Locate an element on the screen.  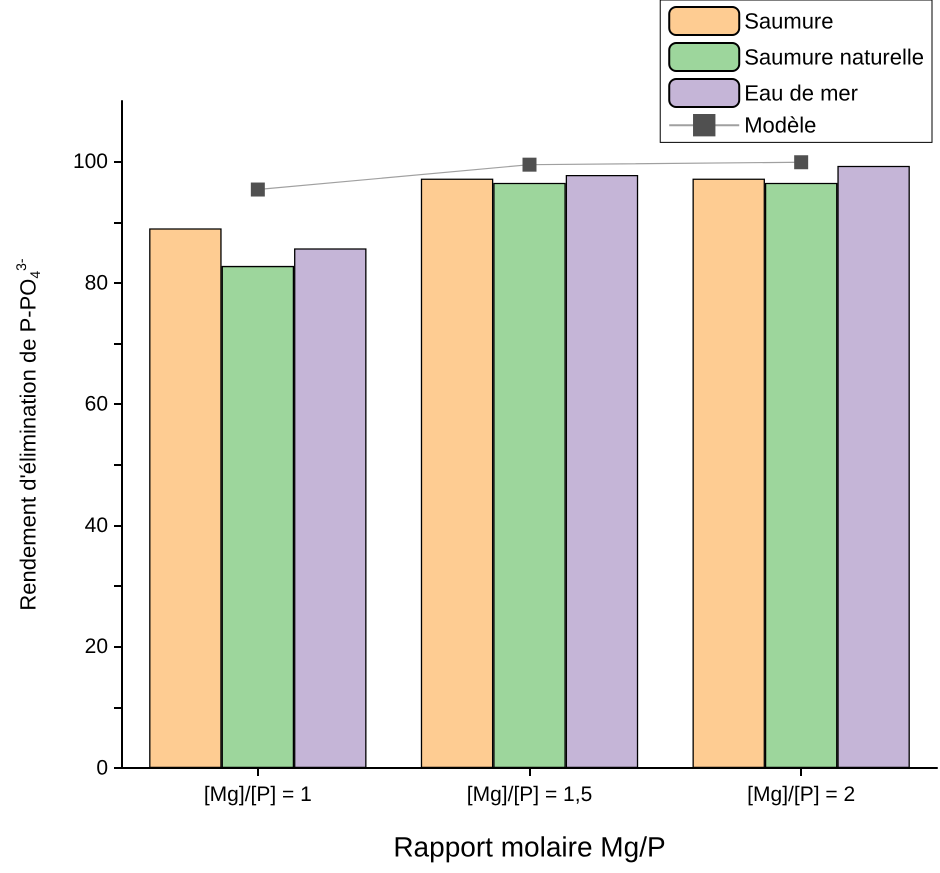
y-tick-label: 80 is located at coordinates (96, 282).